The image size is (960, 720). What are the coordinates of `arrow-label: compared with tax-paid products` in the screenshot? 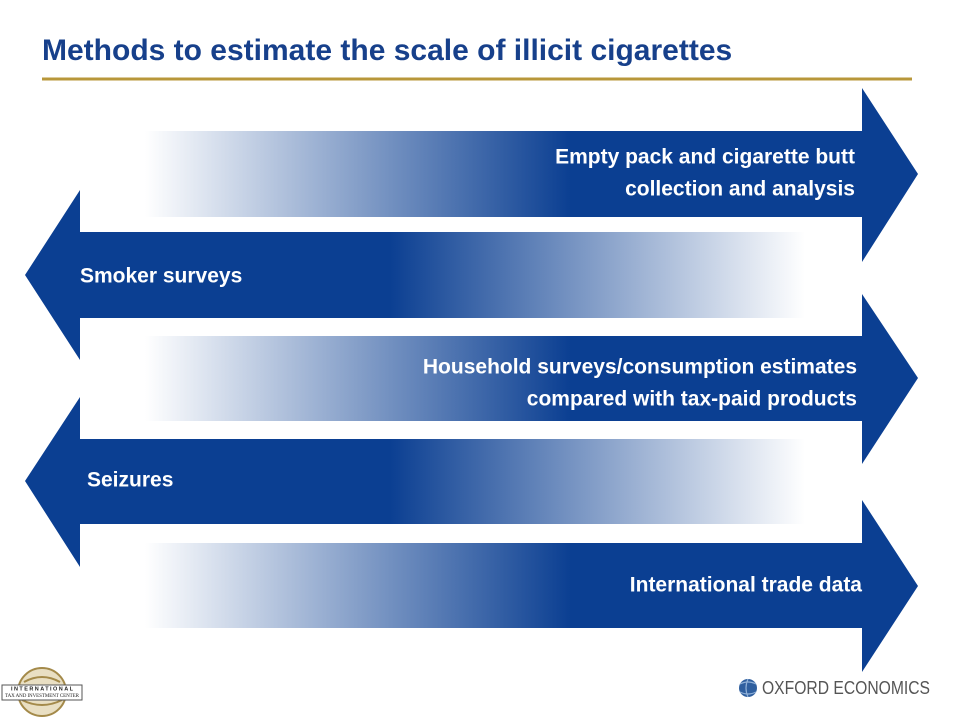 It's located at (692, 399).